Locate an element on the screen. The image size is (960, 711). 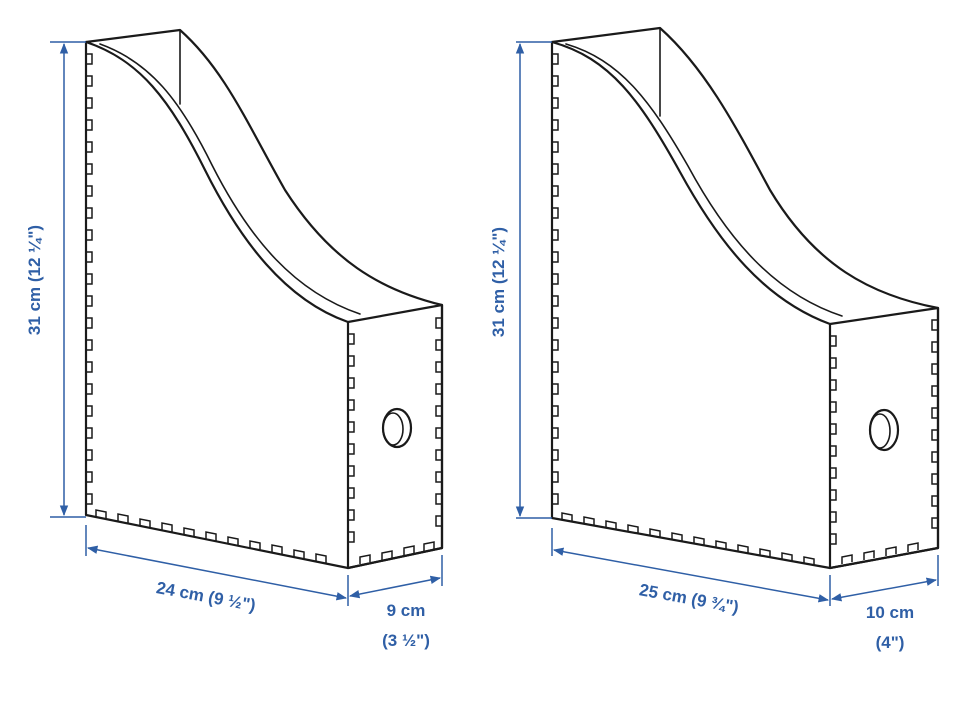
left-file-joint-front-left is located at coordinates (351, 438).